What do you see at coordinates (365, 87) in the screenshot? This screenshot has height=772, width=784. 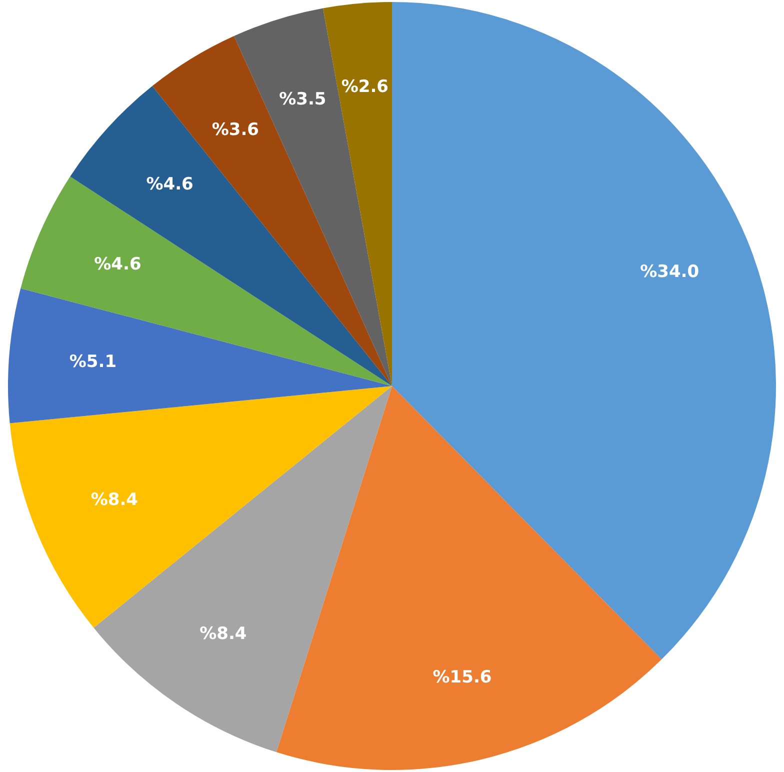 I see `data-label: %2.6` at bounding box center [365, 87].